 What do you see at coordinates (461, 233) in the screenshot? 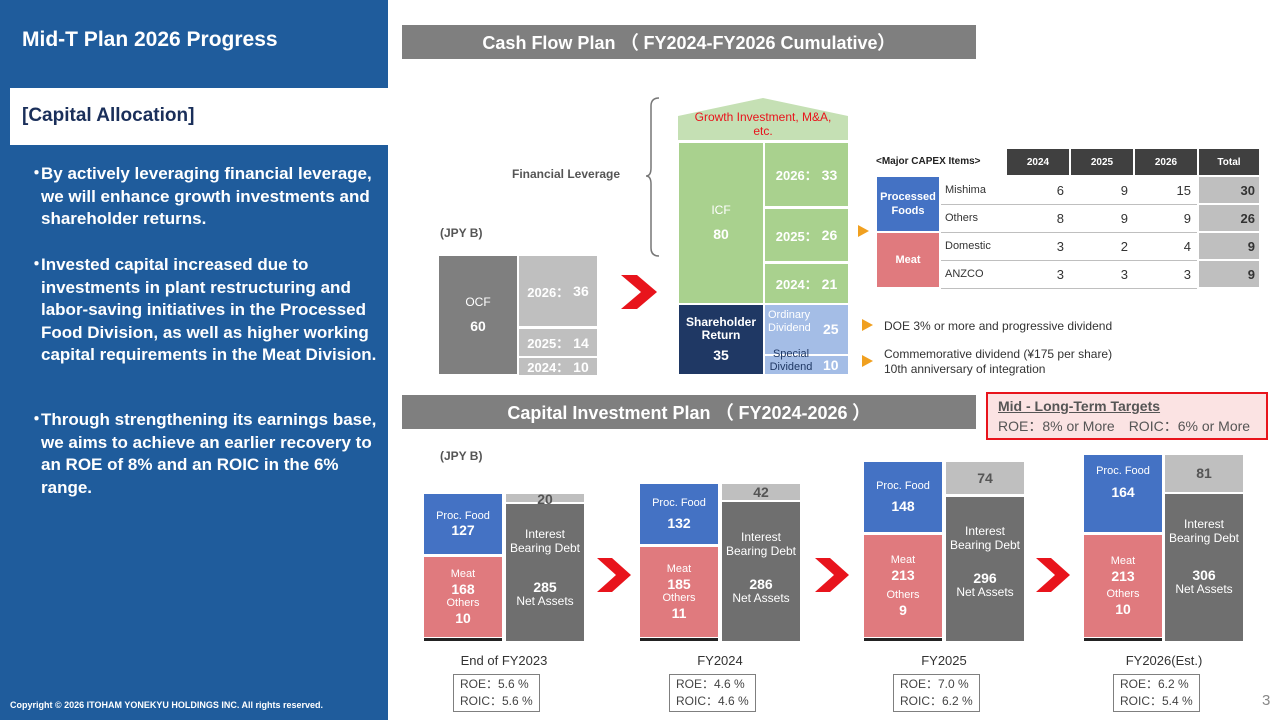
I see `cashflow-unit: (JPY B)` at bounding box center [461, 233].